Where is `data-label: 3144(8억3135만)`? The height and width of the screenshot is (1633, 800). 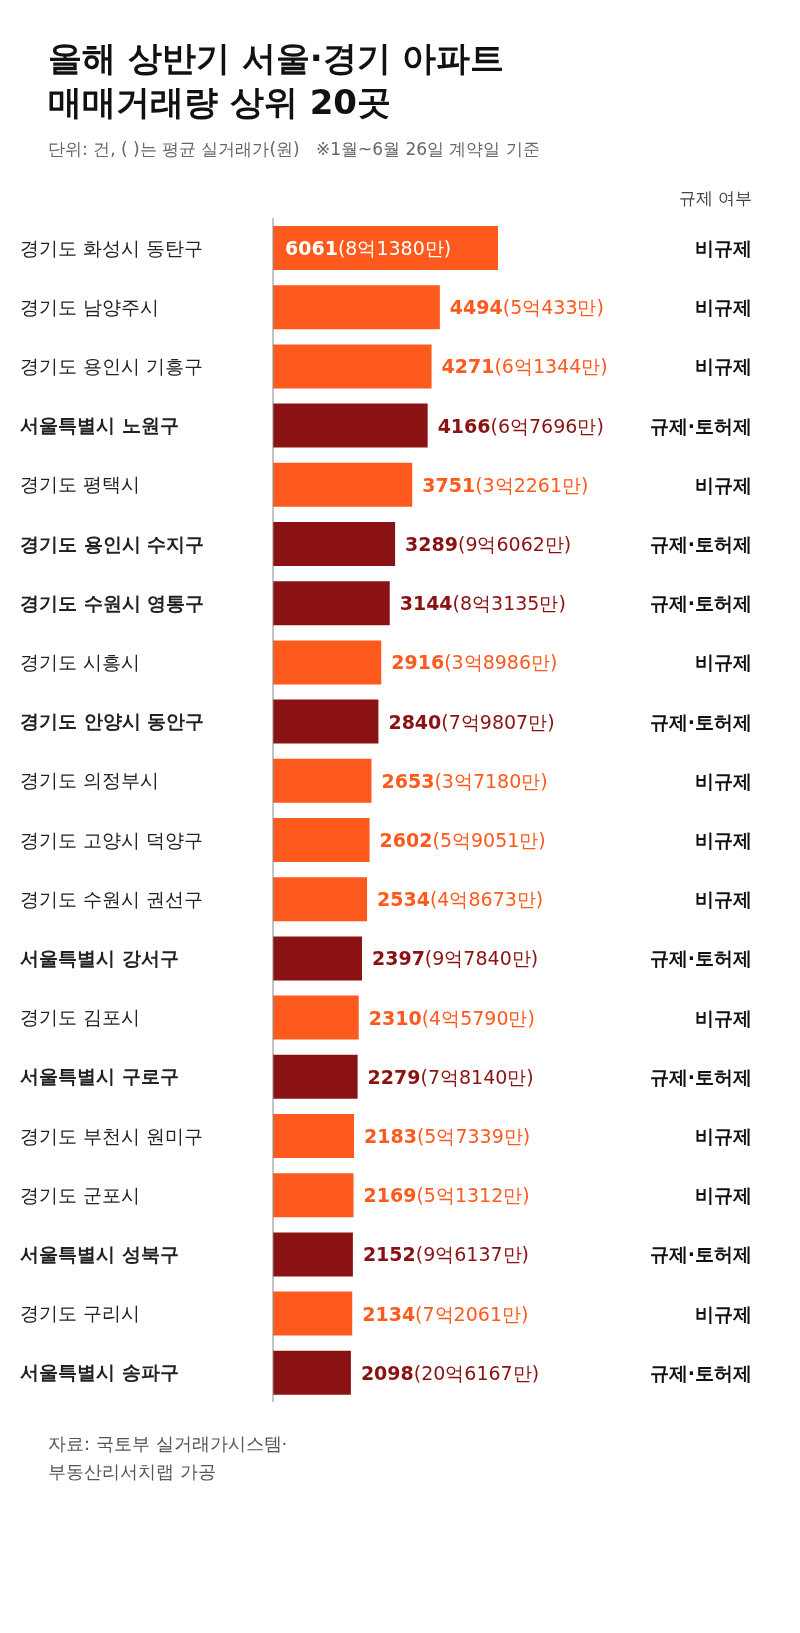 data-label: 3144(8억3135만) is located at coordinates (482, 603).